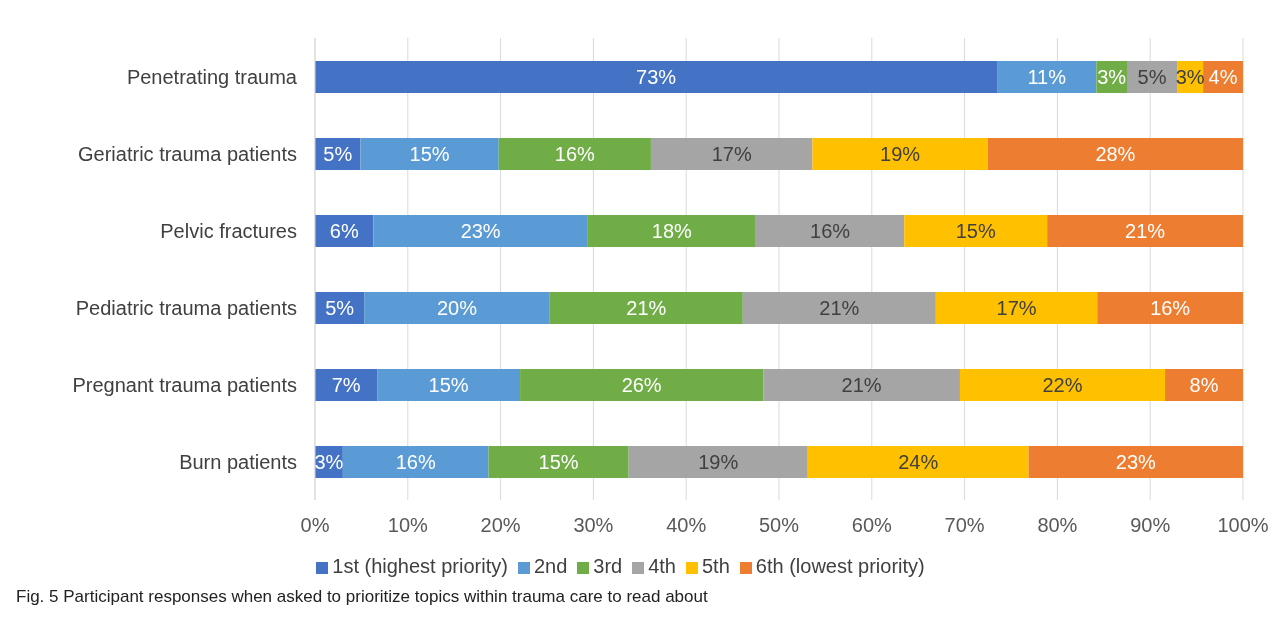 Image resolution: width=1281 pixels, height=624 pixels. I want to click on y-tick-label: Pelvic fractures, so click(228, 230).